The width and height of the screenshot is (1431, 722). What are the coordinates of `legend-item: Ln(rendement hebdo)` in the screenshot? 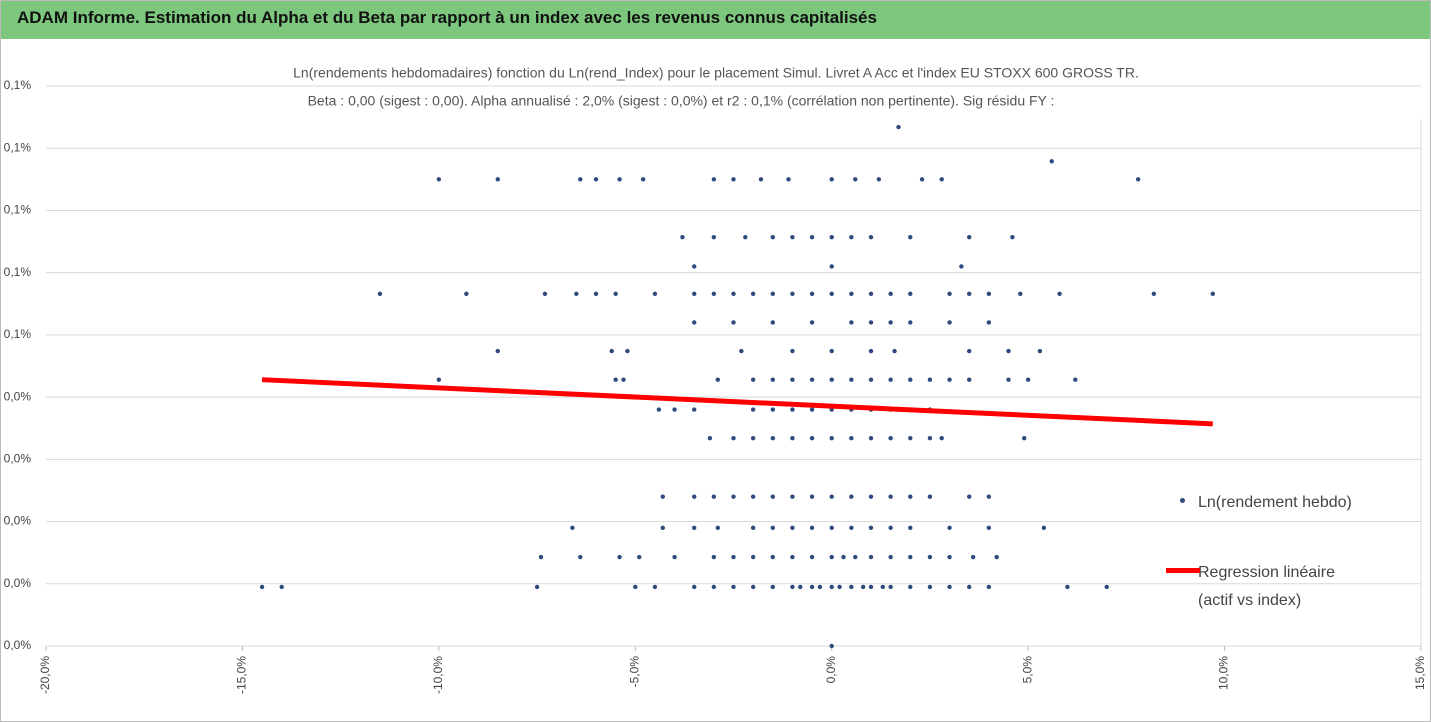 It's located at (1281, 503).